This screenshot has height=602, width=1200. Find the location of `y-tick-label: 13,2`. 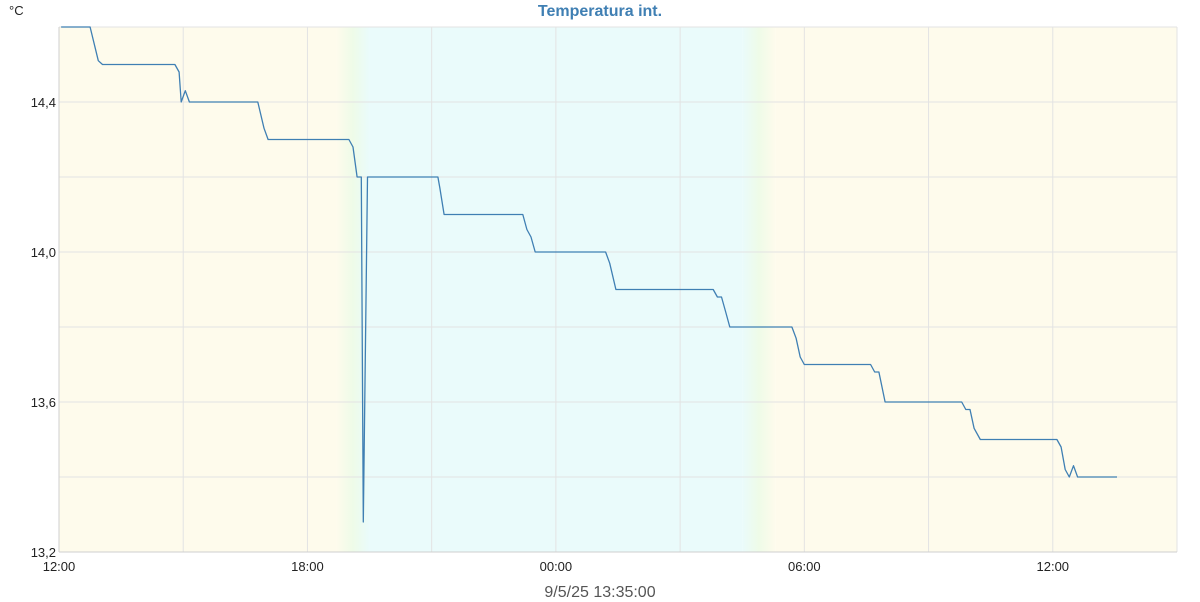

y-tick-label: 13,2 is located at coordinates (43, 552).